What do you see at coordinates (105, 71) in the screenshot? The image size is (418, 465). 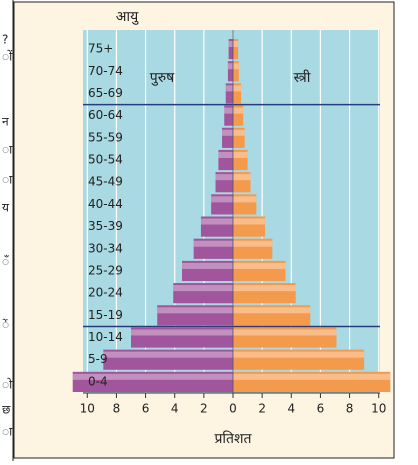 I see `y-tick-label: 70-74` at bounding box center [105, 71].